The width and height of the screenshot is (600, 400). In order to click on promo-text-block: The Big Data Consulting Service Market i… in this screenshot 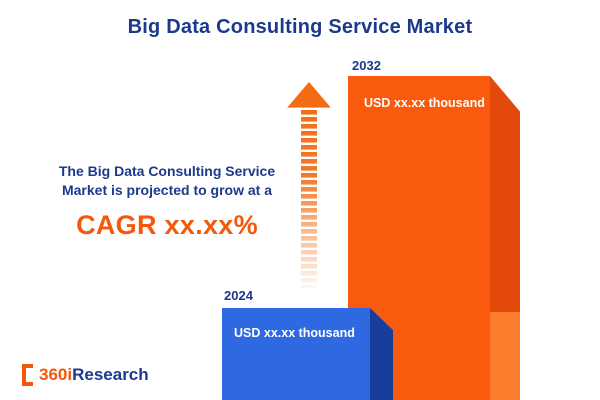, I will do `click(167, 201)`.